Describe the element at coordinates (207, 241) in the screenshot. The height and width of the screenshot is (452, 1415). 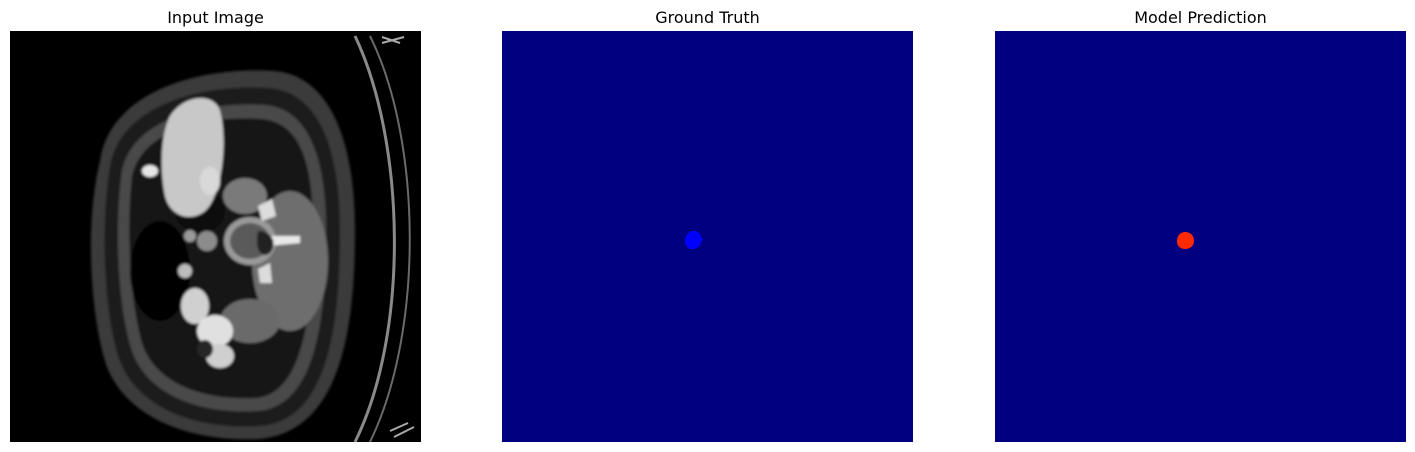
I see `aorta` at that location.